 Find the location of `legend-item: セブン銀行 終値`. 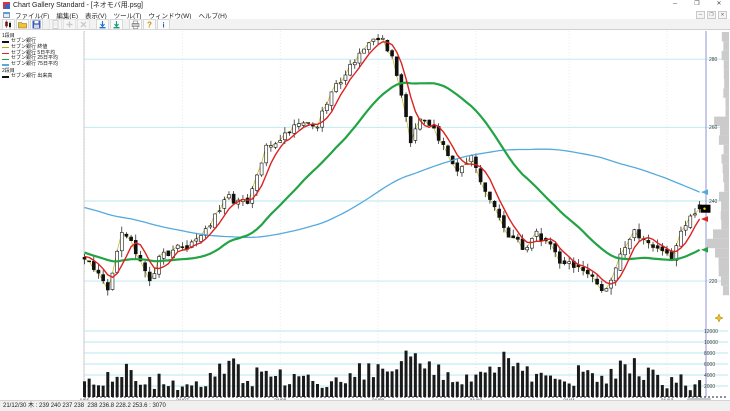

legend-item: セブン銀行 終値 is located at coordinates (30, 47).